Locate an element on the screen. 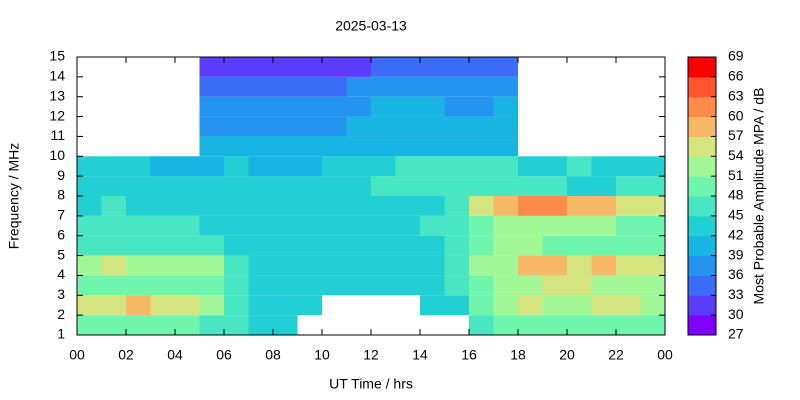 The height and width of the screenshot is (400, 800). x-axis-label: UT Time / hrs is located at coordinates (371, 384).